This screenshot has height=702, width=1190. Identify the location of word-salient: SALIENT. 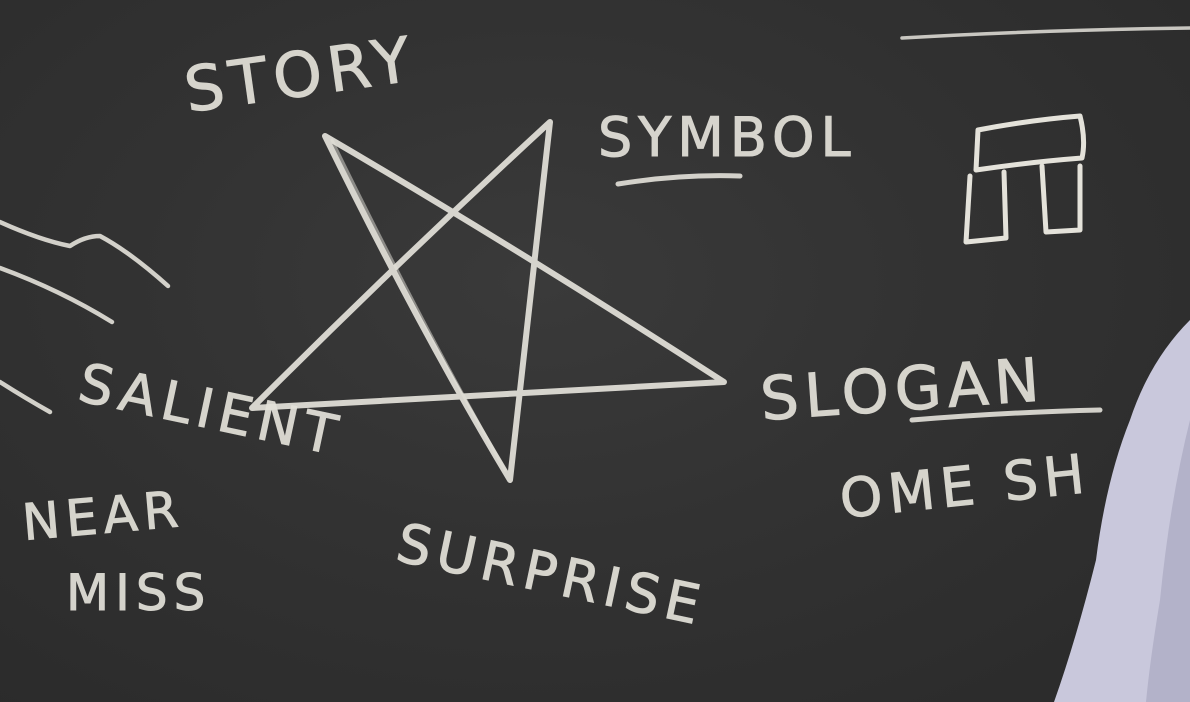
(210, 409).